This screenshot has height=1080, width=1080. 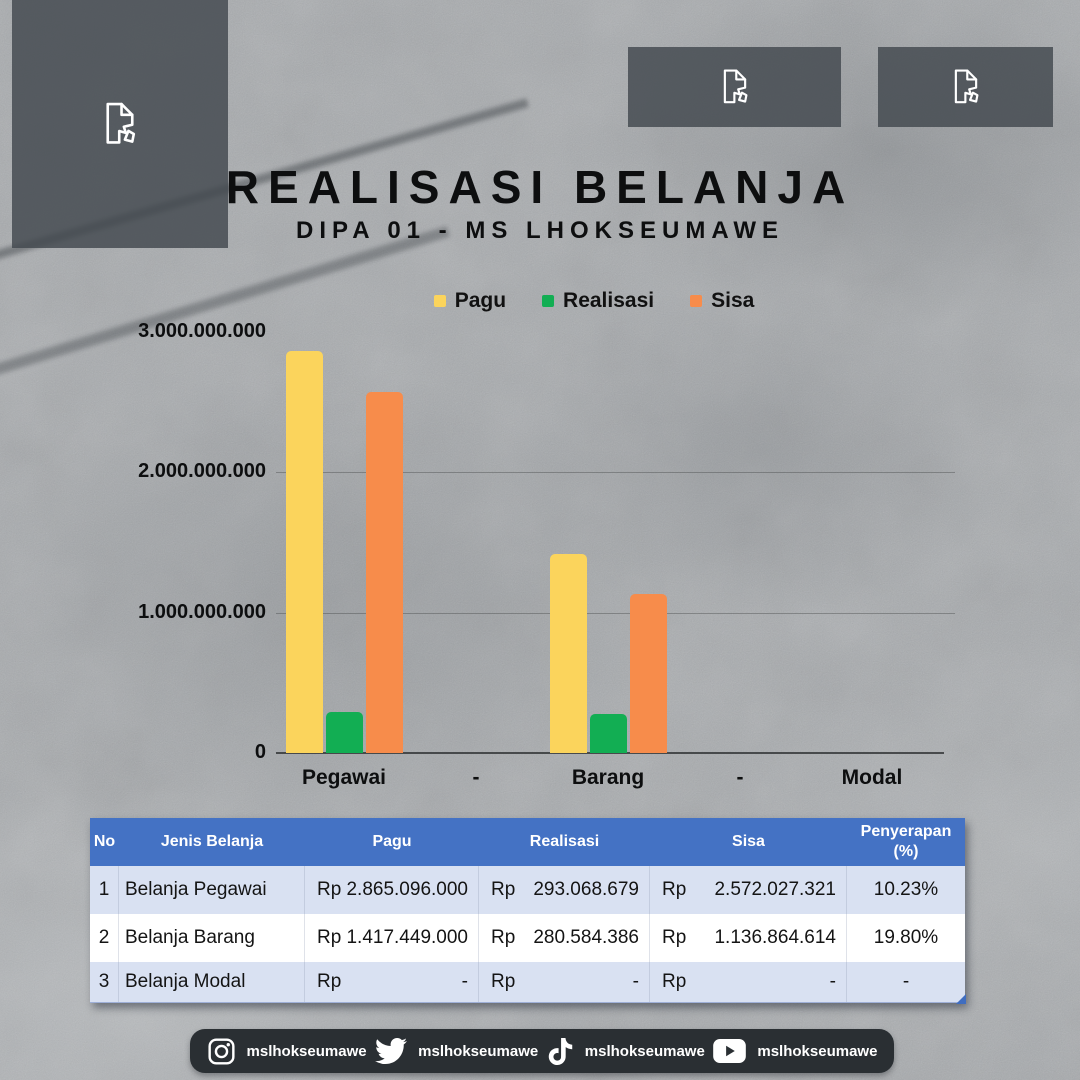 I want to click on legend-item-realisasi: Realisasi, so click(x=598, y=301).